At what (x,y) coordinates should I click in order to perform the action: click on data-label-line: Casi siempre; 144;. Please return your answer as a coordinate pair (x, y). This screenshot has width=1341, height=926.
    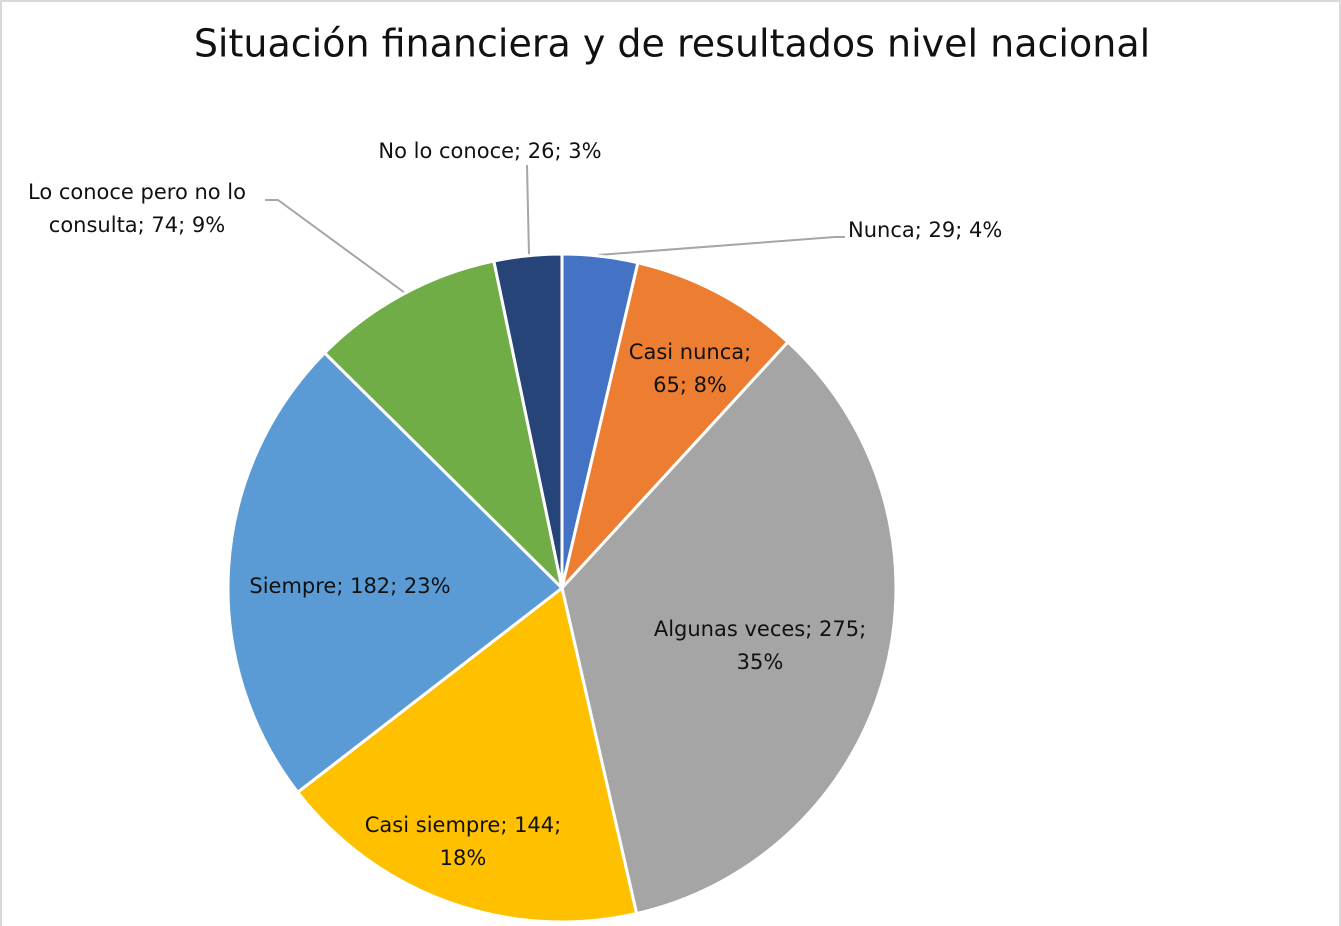
    Looking at the image, I should click on (463, 825).